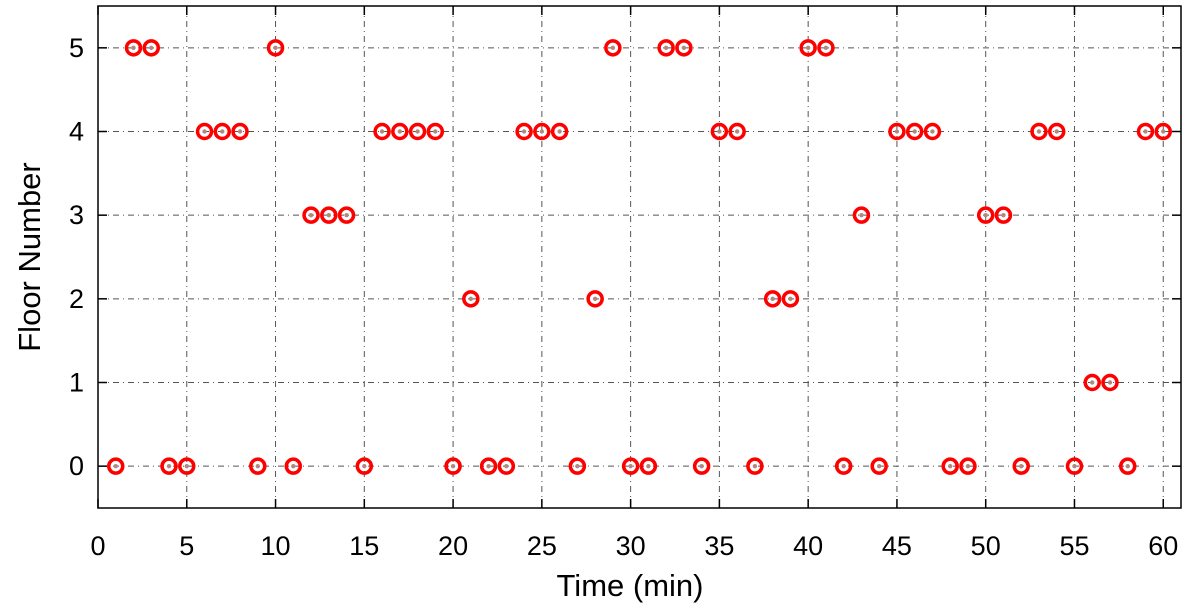 The width and height of the screenshot is (1190, 609). What do you see at coordinates (897, 546) in the screenshot?
I see `x-tick-label: 45` at bounding box center [897, 546].